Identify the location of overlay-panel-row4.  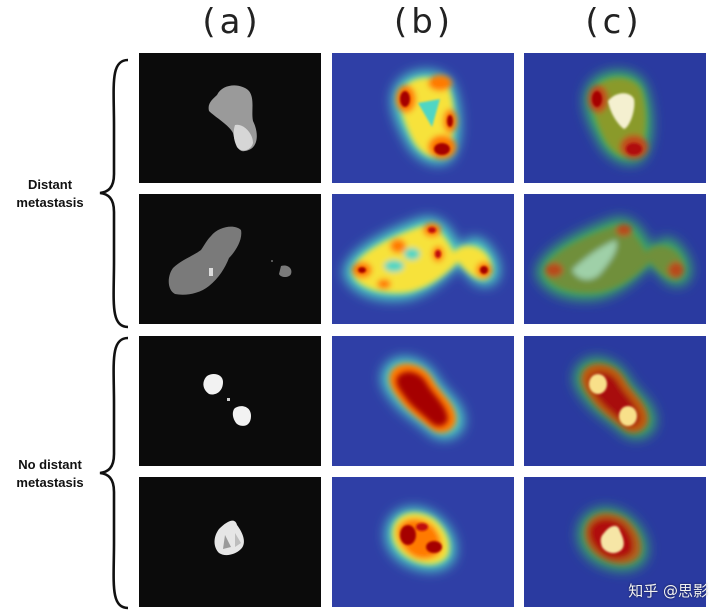
(615, 542).